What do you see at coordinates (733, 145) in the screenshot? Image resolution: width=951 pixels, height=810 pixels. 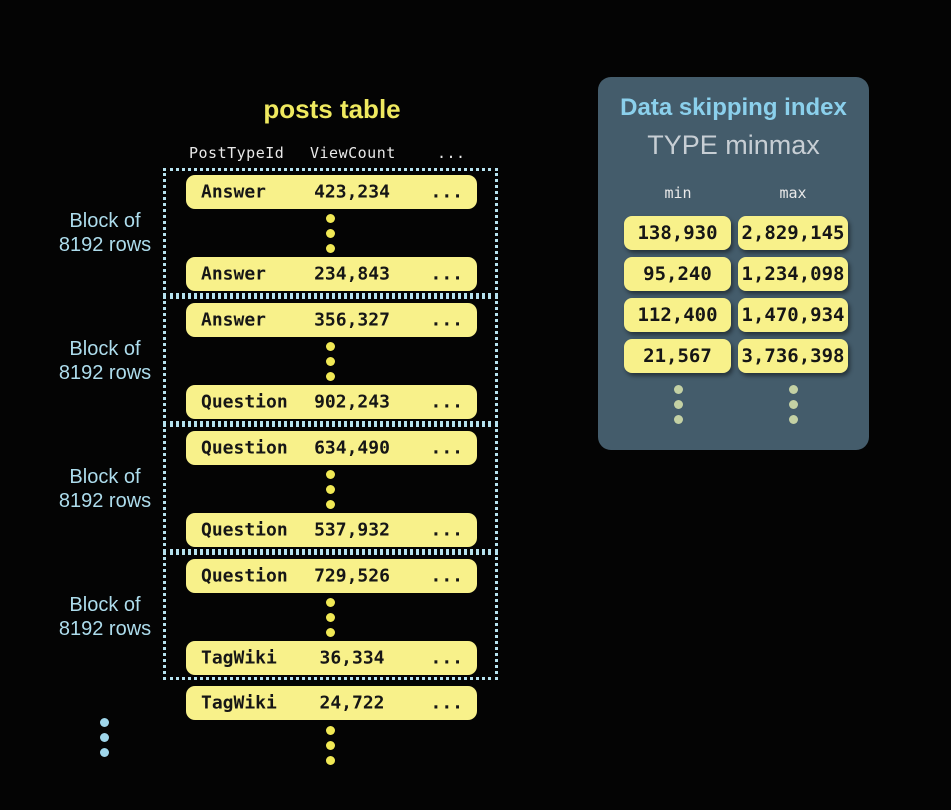 I see `panel-subtitle: TYPE minmax` at bounding box center [733, 145].